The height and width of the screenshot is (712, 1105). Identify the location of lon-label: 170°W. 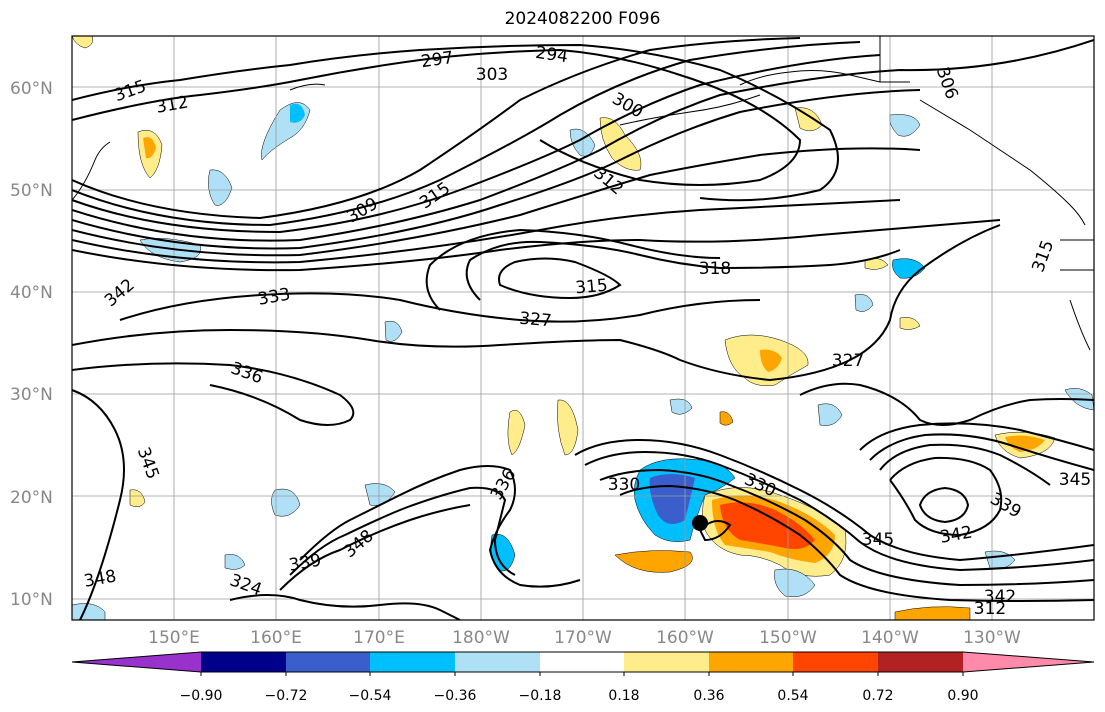
(583, 638).